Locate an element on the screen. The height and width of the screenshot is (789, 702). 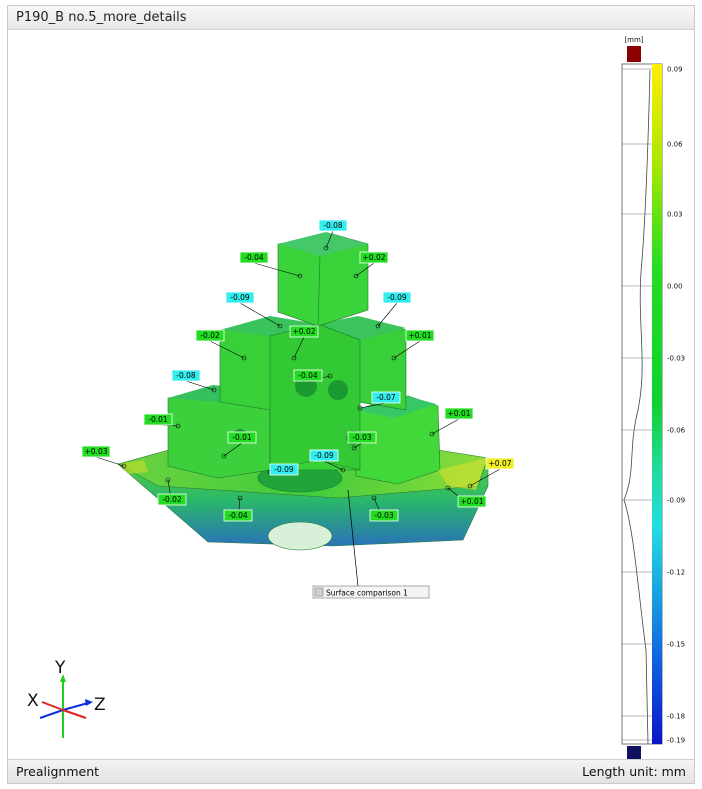
deviation-label: +0.03 is located at coordinates (104, 457).